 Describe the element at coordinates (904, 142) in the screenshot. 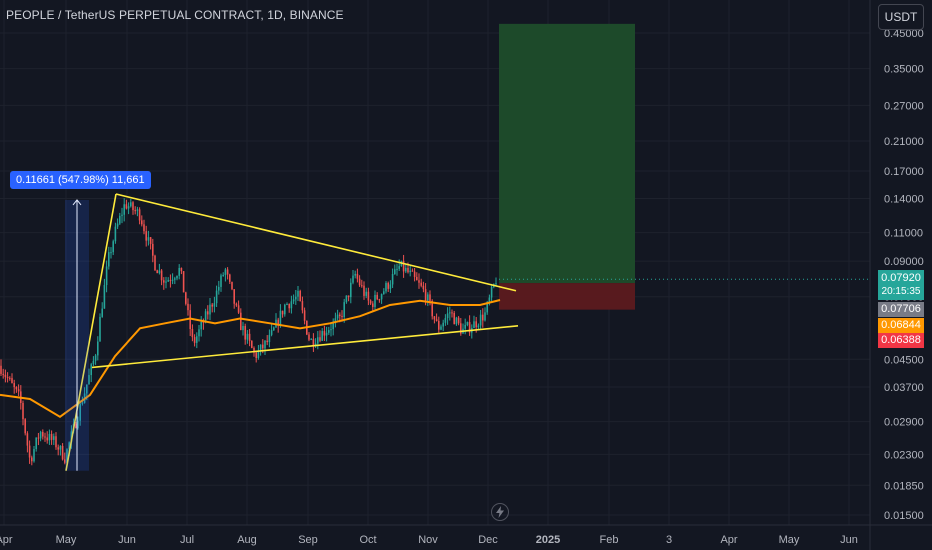

I see `y-tick-label: 0.21000` at that location.